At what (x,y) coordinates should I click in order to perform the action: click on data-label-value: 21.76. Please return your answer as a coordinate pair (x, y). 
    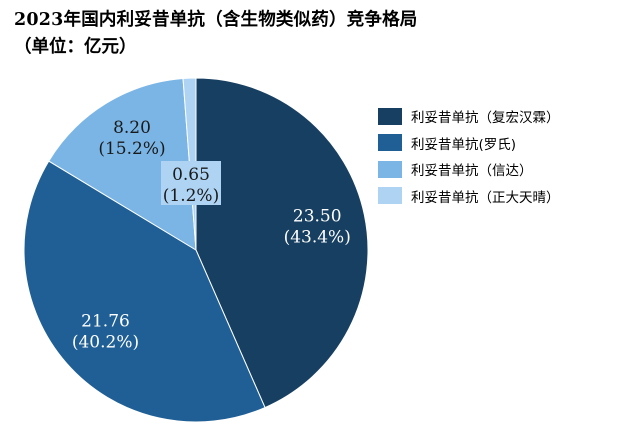
    Looking at the image, I should click on (105, 321).